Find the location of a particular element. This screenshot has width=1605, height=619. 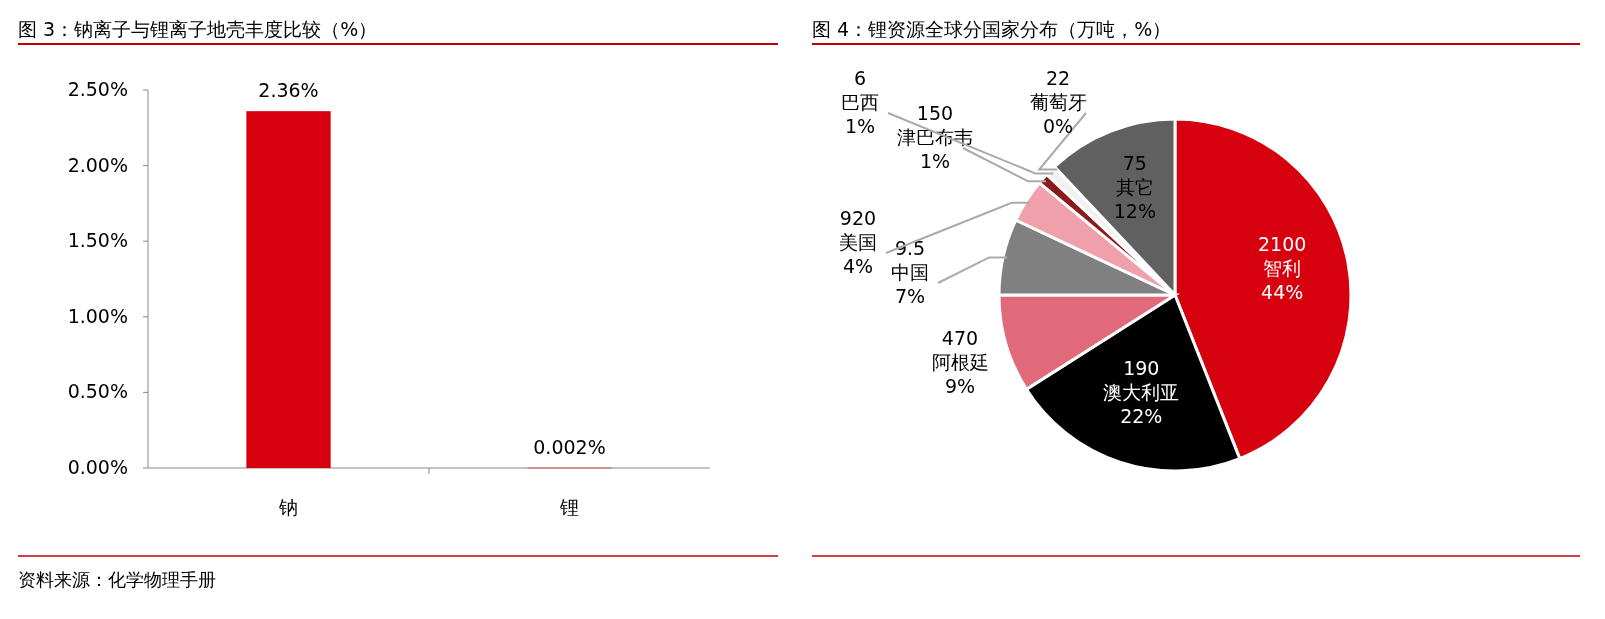

data-label: 7% is located at coordinates (910, 296).